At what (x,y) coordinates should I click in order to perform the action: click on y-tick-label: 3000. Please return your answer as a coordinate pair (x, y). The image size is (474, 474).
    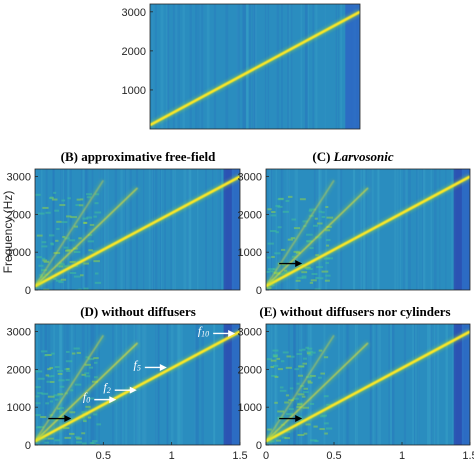
    Looking at the image, I should click on (134, 13).